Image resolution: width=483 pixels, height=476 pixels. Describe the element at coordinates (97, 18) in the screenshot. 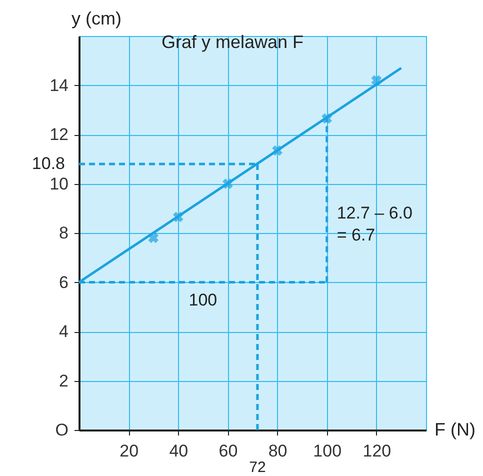

I see `y-axis-title: y (cm)` at that location.